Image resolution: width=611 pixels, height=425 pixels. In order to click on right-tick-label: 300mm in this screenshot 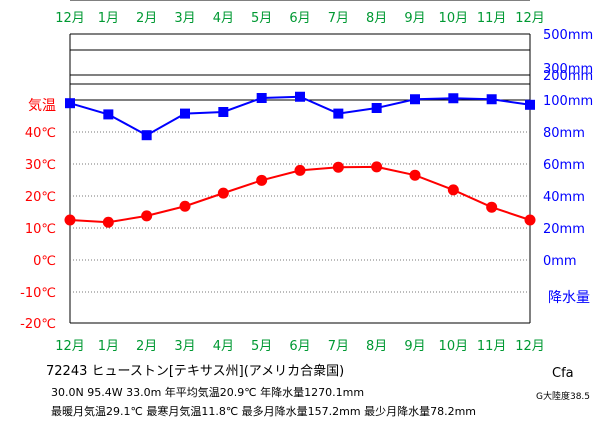, I will do `click(568, 69)`.